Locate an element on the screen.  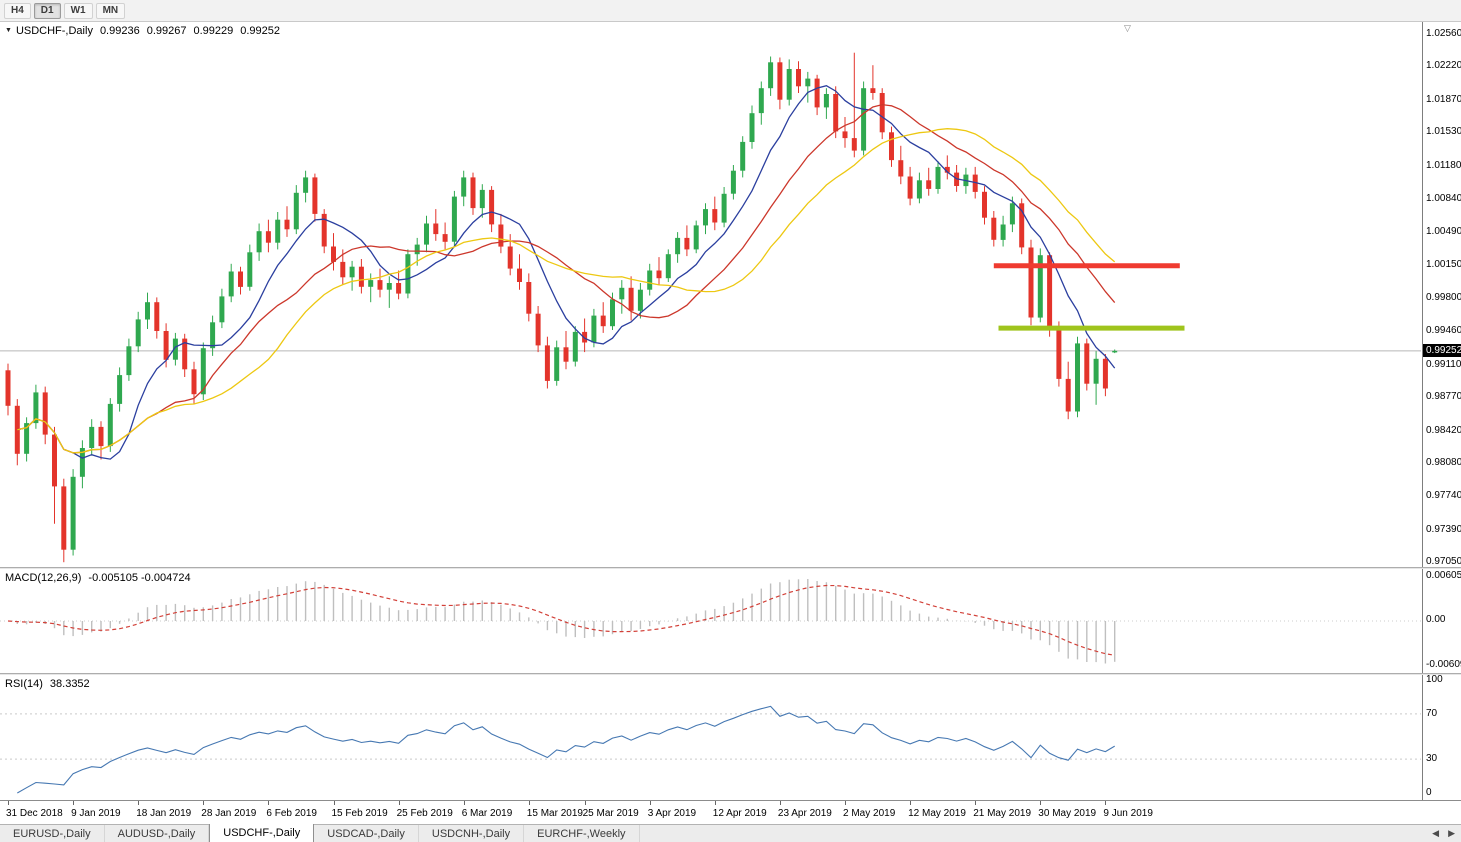
tabs-scroll-right-icon: ▶ is located at coordinates (1451, 833).